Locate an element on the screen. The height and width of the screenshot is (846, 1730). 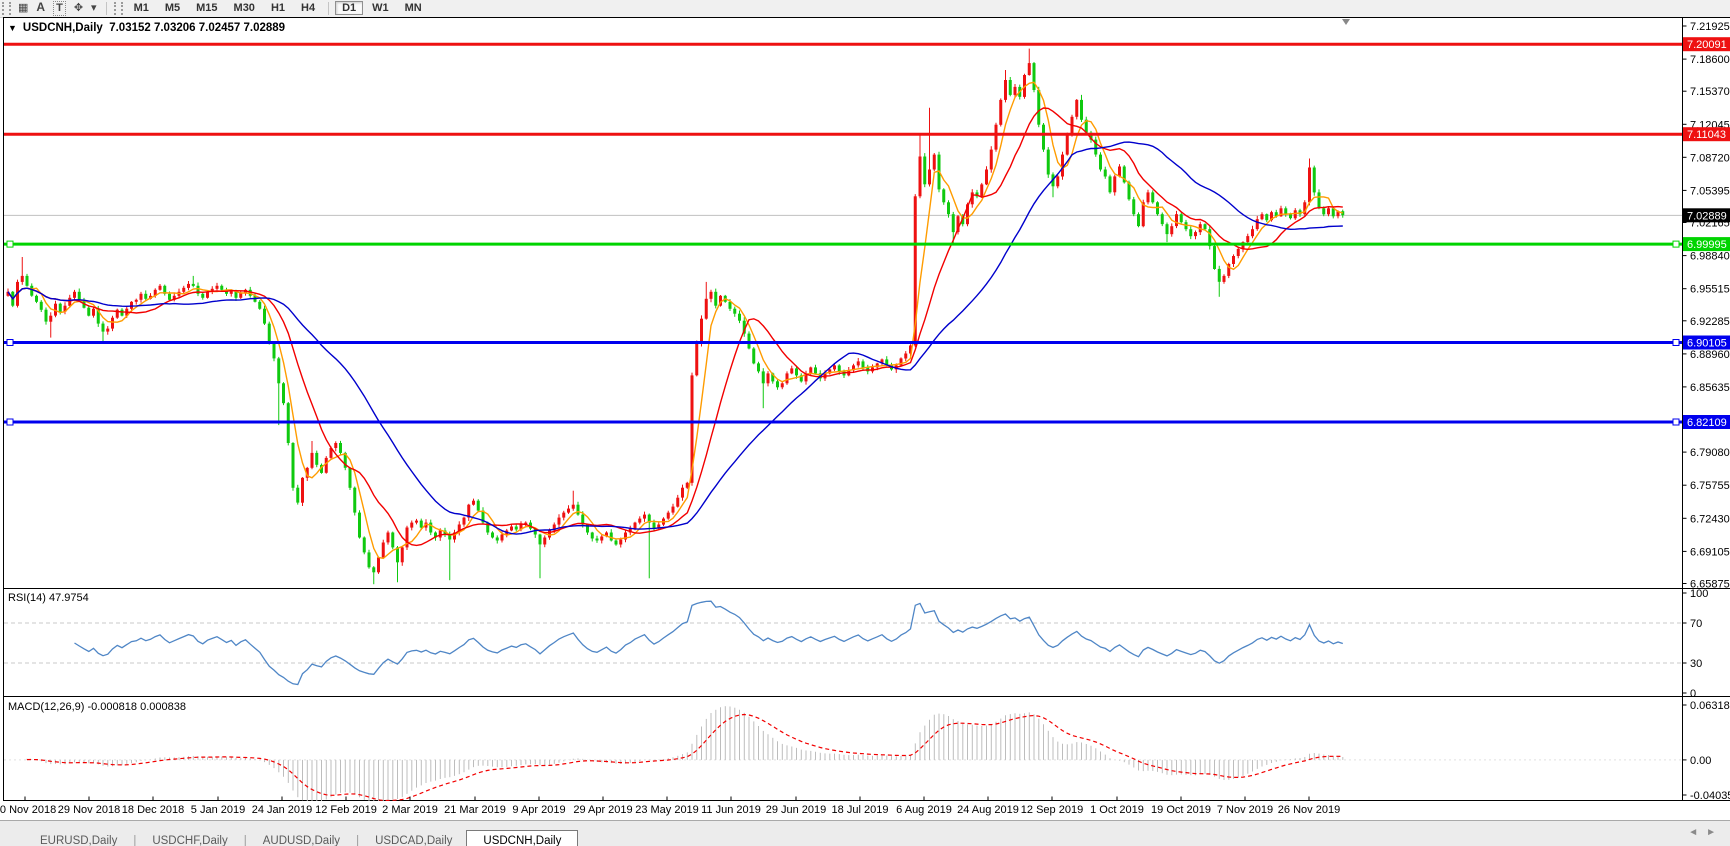
chart-tab-usdcnh: USDCNH,Daily is located at coordinates (522, 838).